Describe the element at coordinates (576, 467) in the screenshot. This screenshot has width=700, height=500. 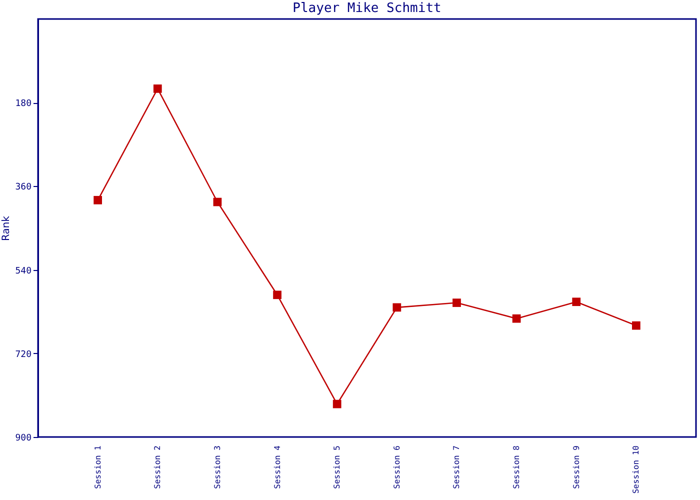
I see `x-tick-label: Session 9` at that location.